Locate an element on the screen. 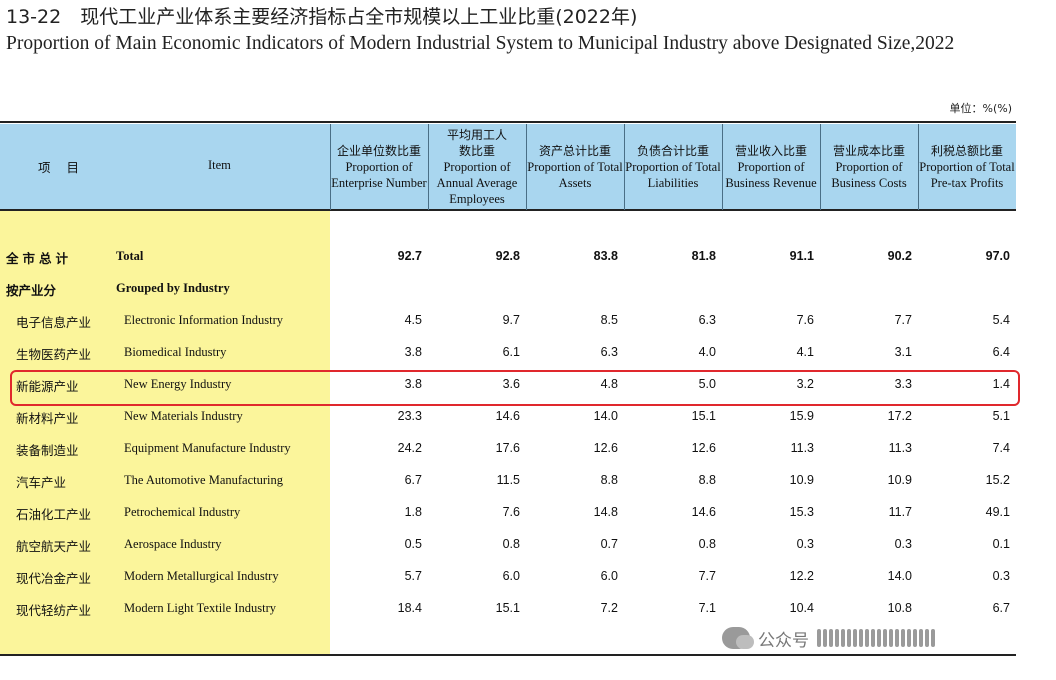 The width and height of the screenshot is (1056, 680). table-cell: 12.2 is located at coordinates (801, 576).